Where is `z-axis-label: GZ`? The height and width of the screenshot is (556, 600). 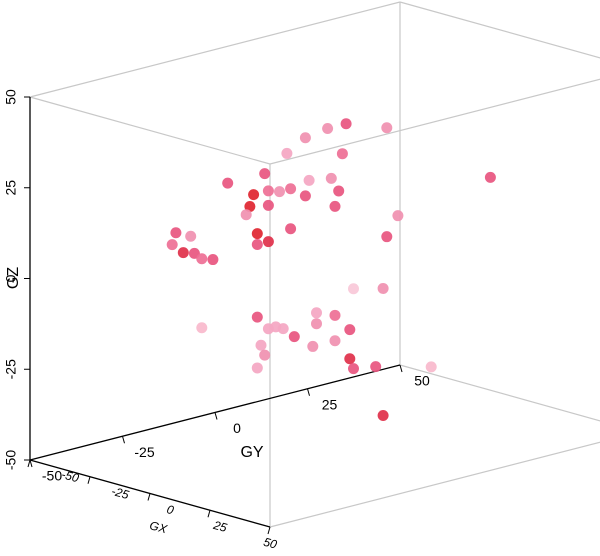
z-axis-label: GZ is located at coordinates (13, 278).